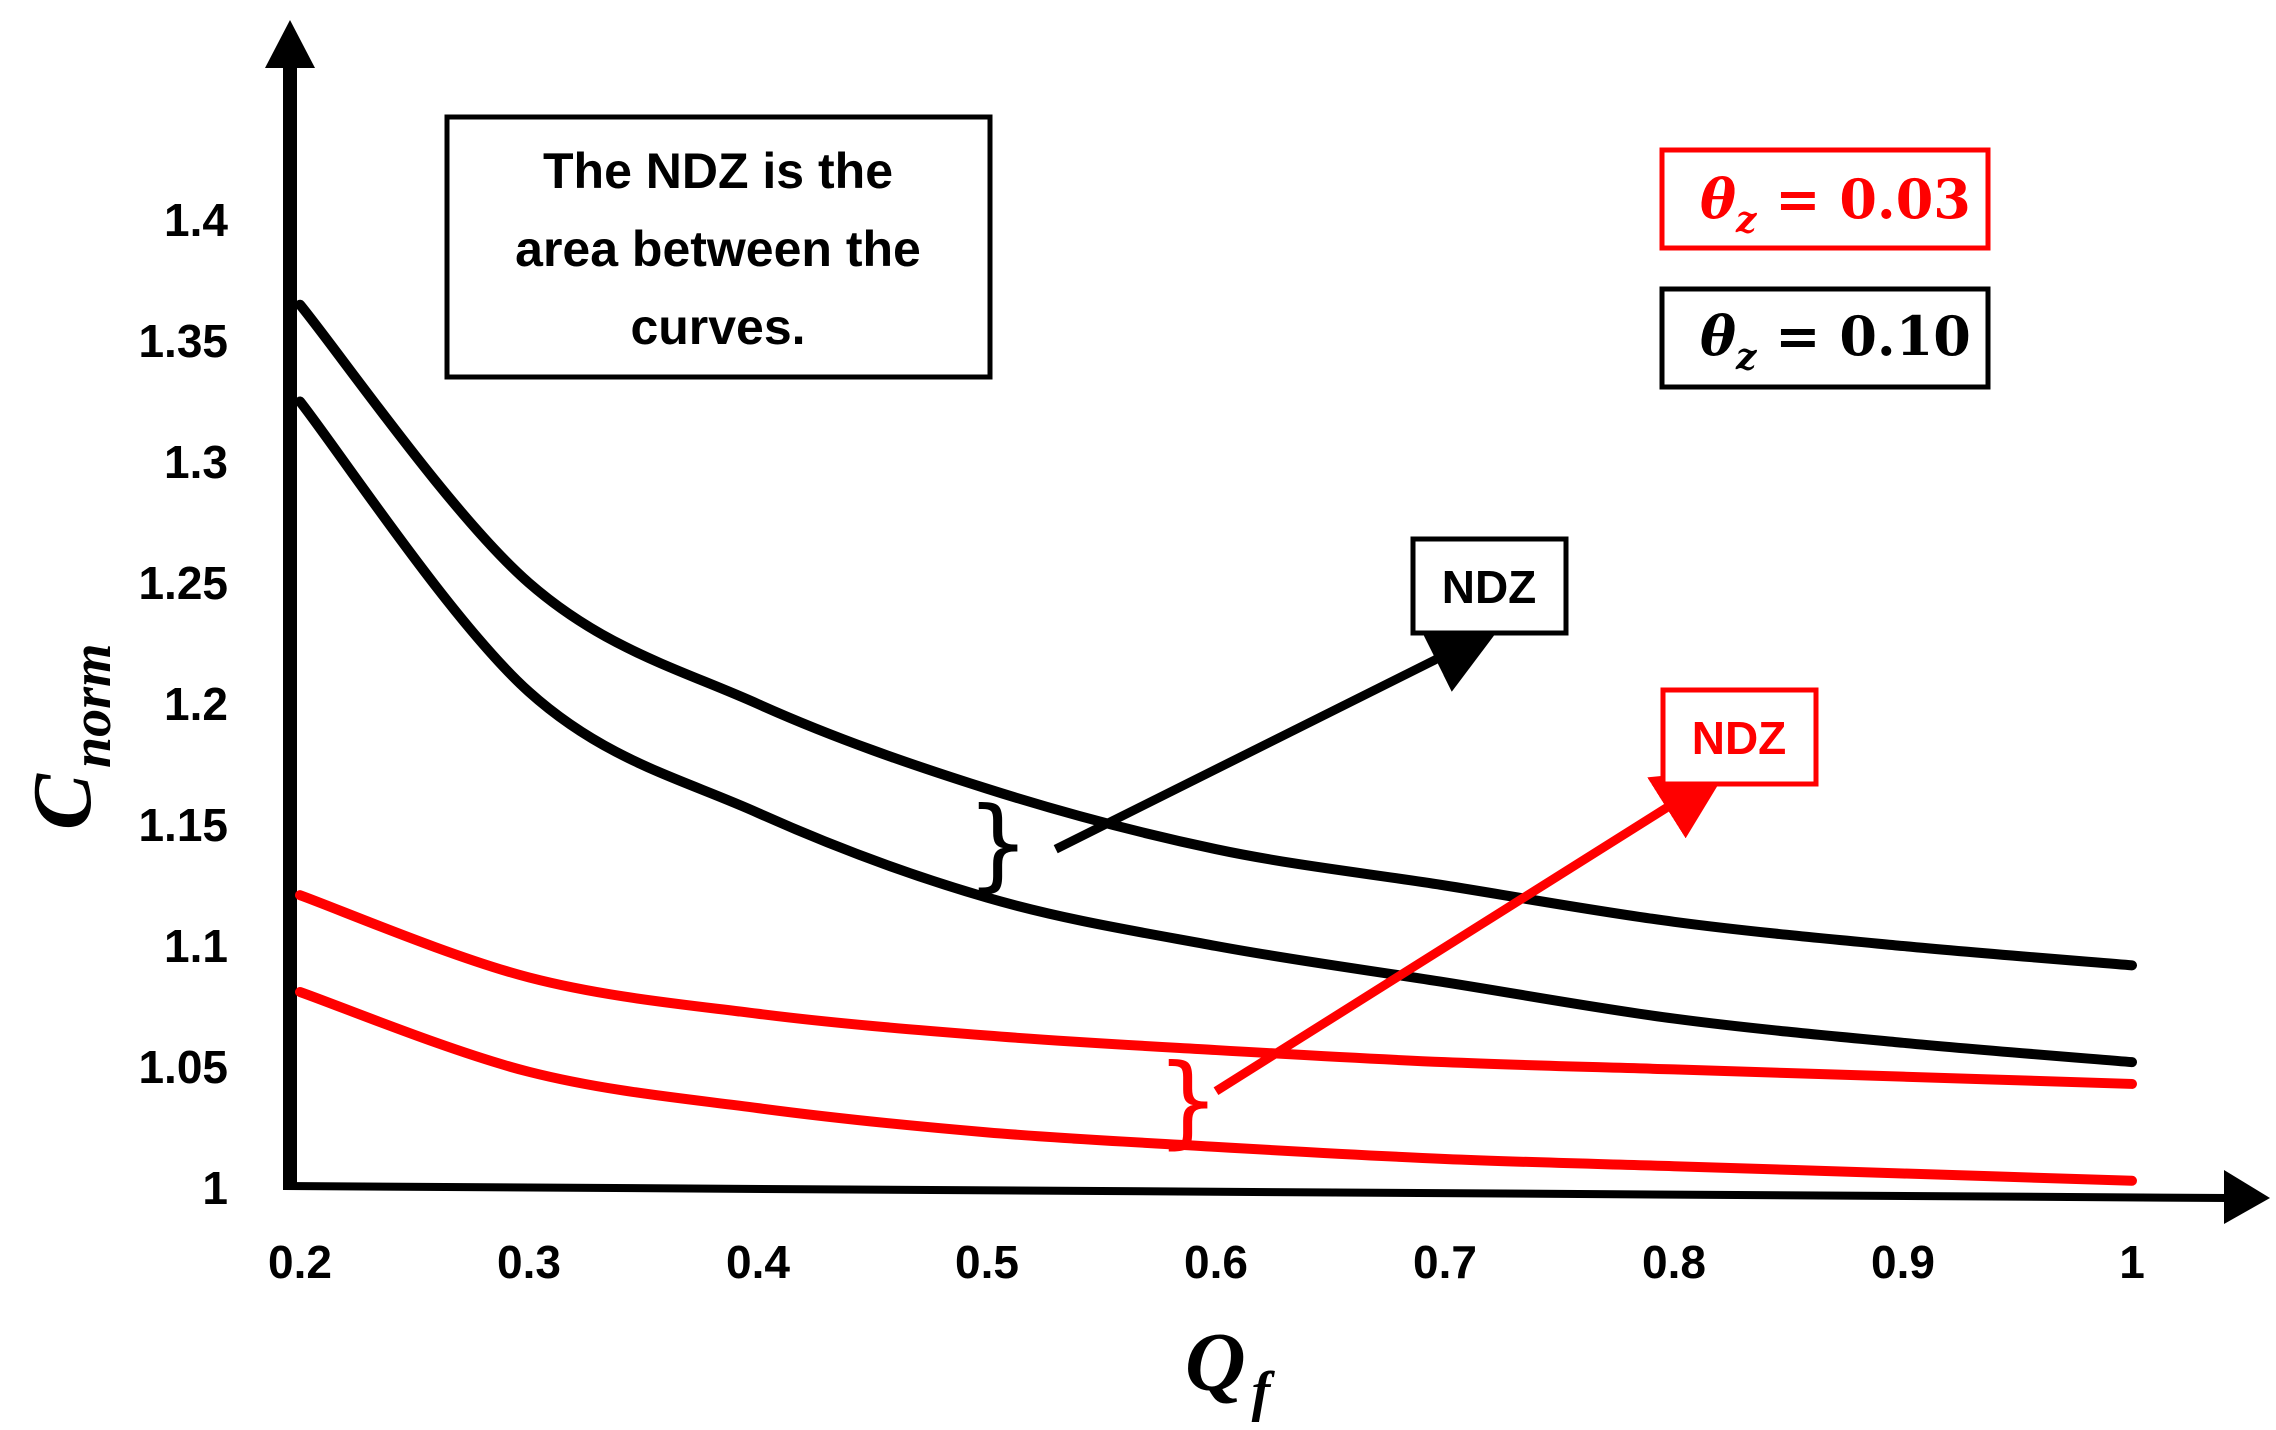  Describe the element at coordinates (196, 946) in the screenshot. I see `y-tick-label: 1.1` at that location.